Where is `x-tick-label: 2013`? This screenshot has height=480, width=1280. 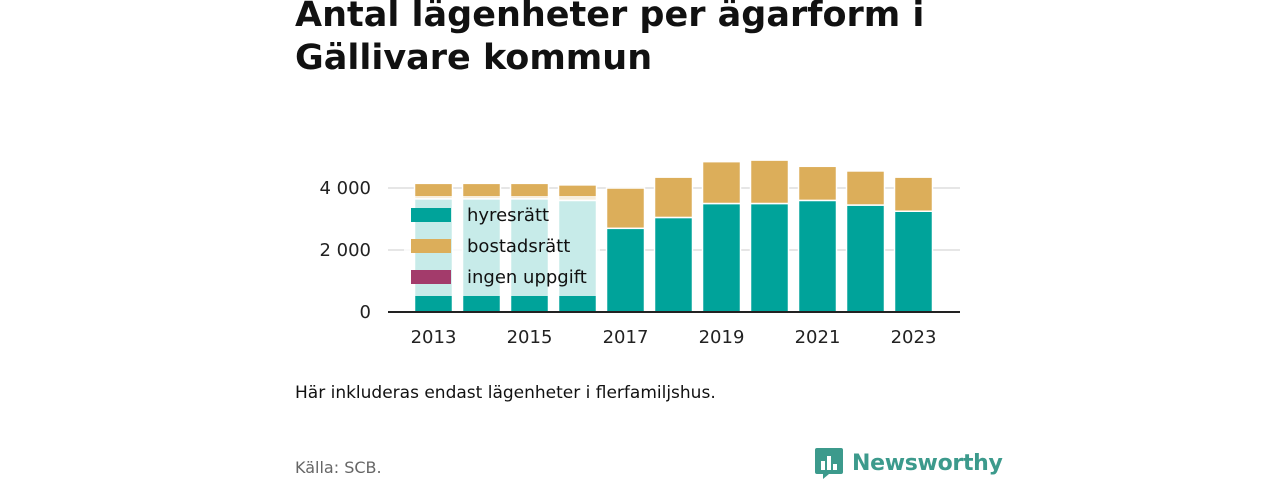
x-tick-label: 2013 is located at coordinates (434, 337).